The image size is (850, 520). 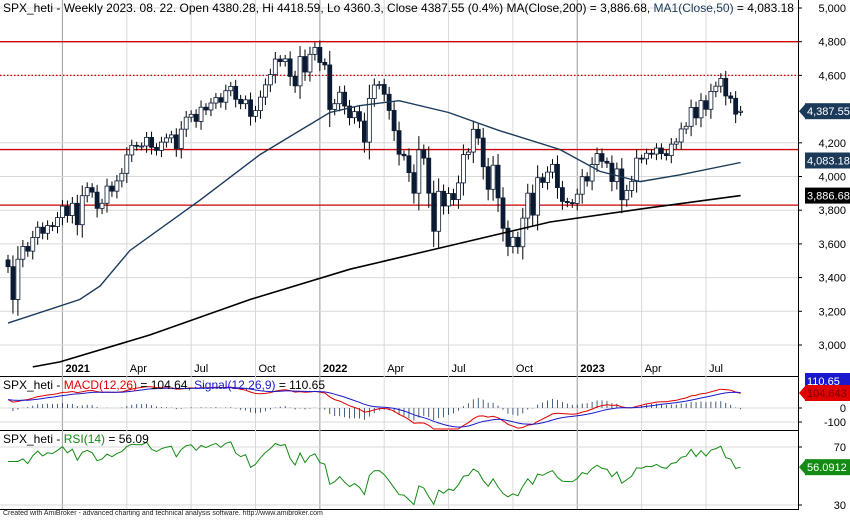 What do you see at coordinates (835, 423) in the screenshot?
I see `macd-tick-label: -100` at bounding box center [835, 423].